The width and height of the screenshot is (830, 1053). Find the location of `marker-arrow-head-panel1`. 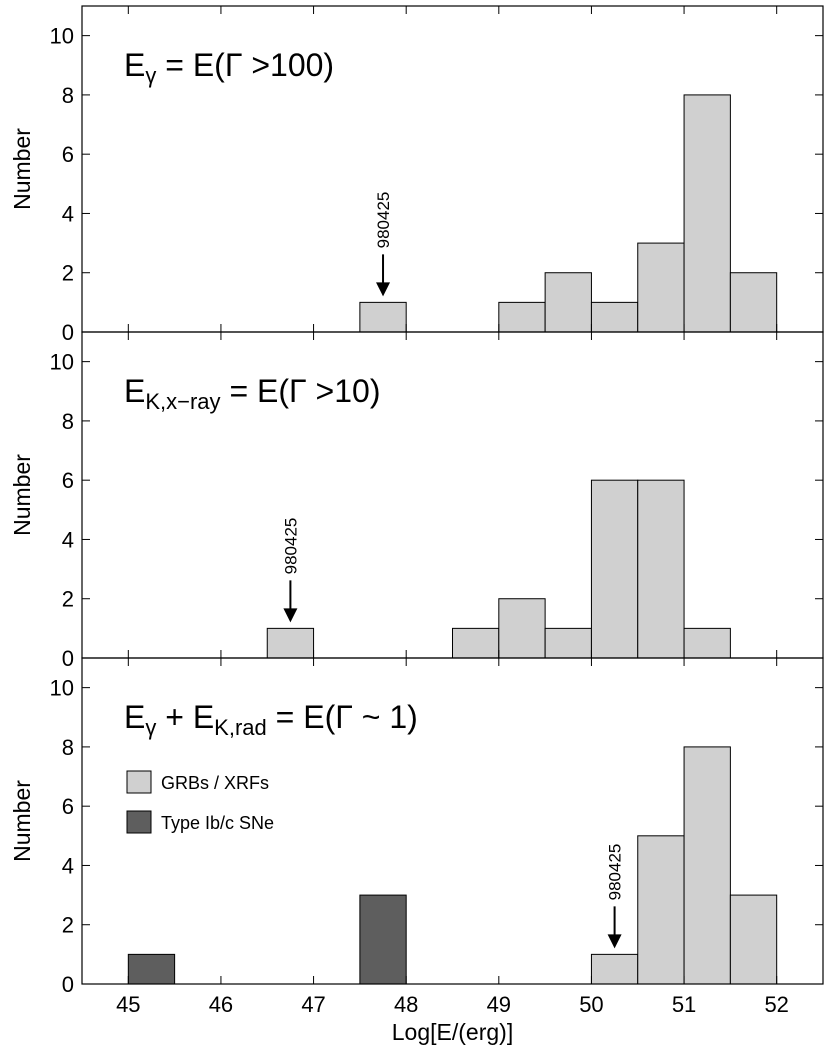

marker-arrow-head-panel1 is located at coordinates (383, 289).